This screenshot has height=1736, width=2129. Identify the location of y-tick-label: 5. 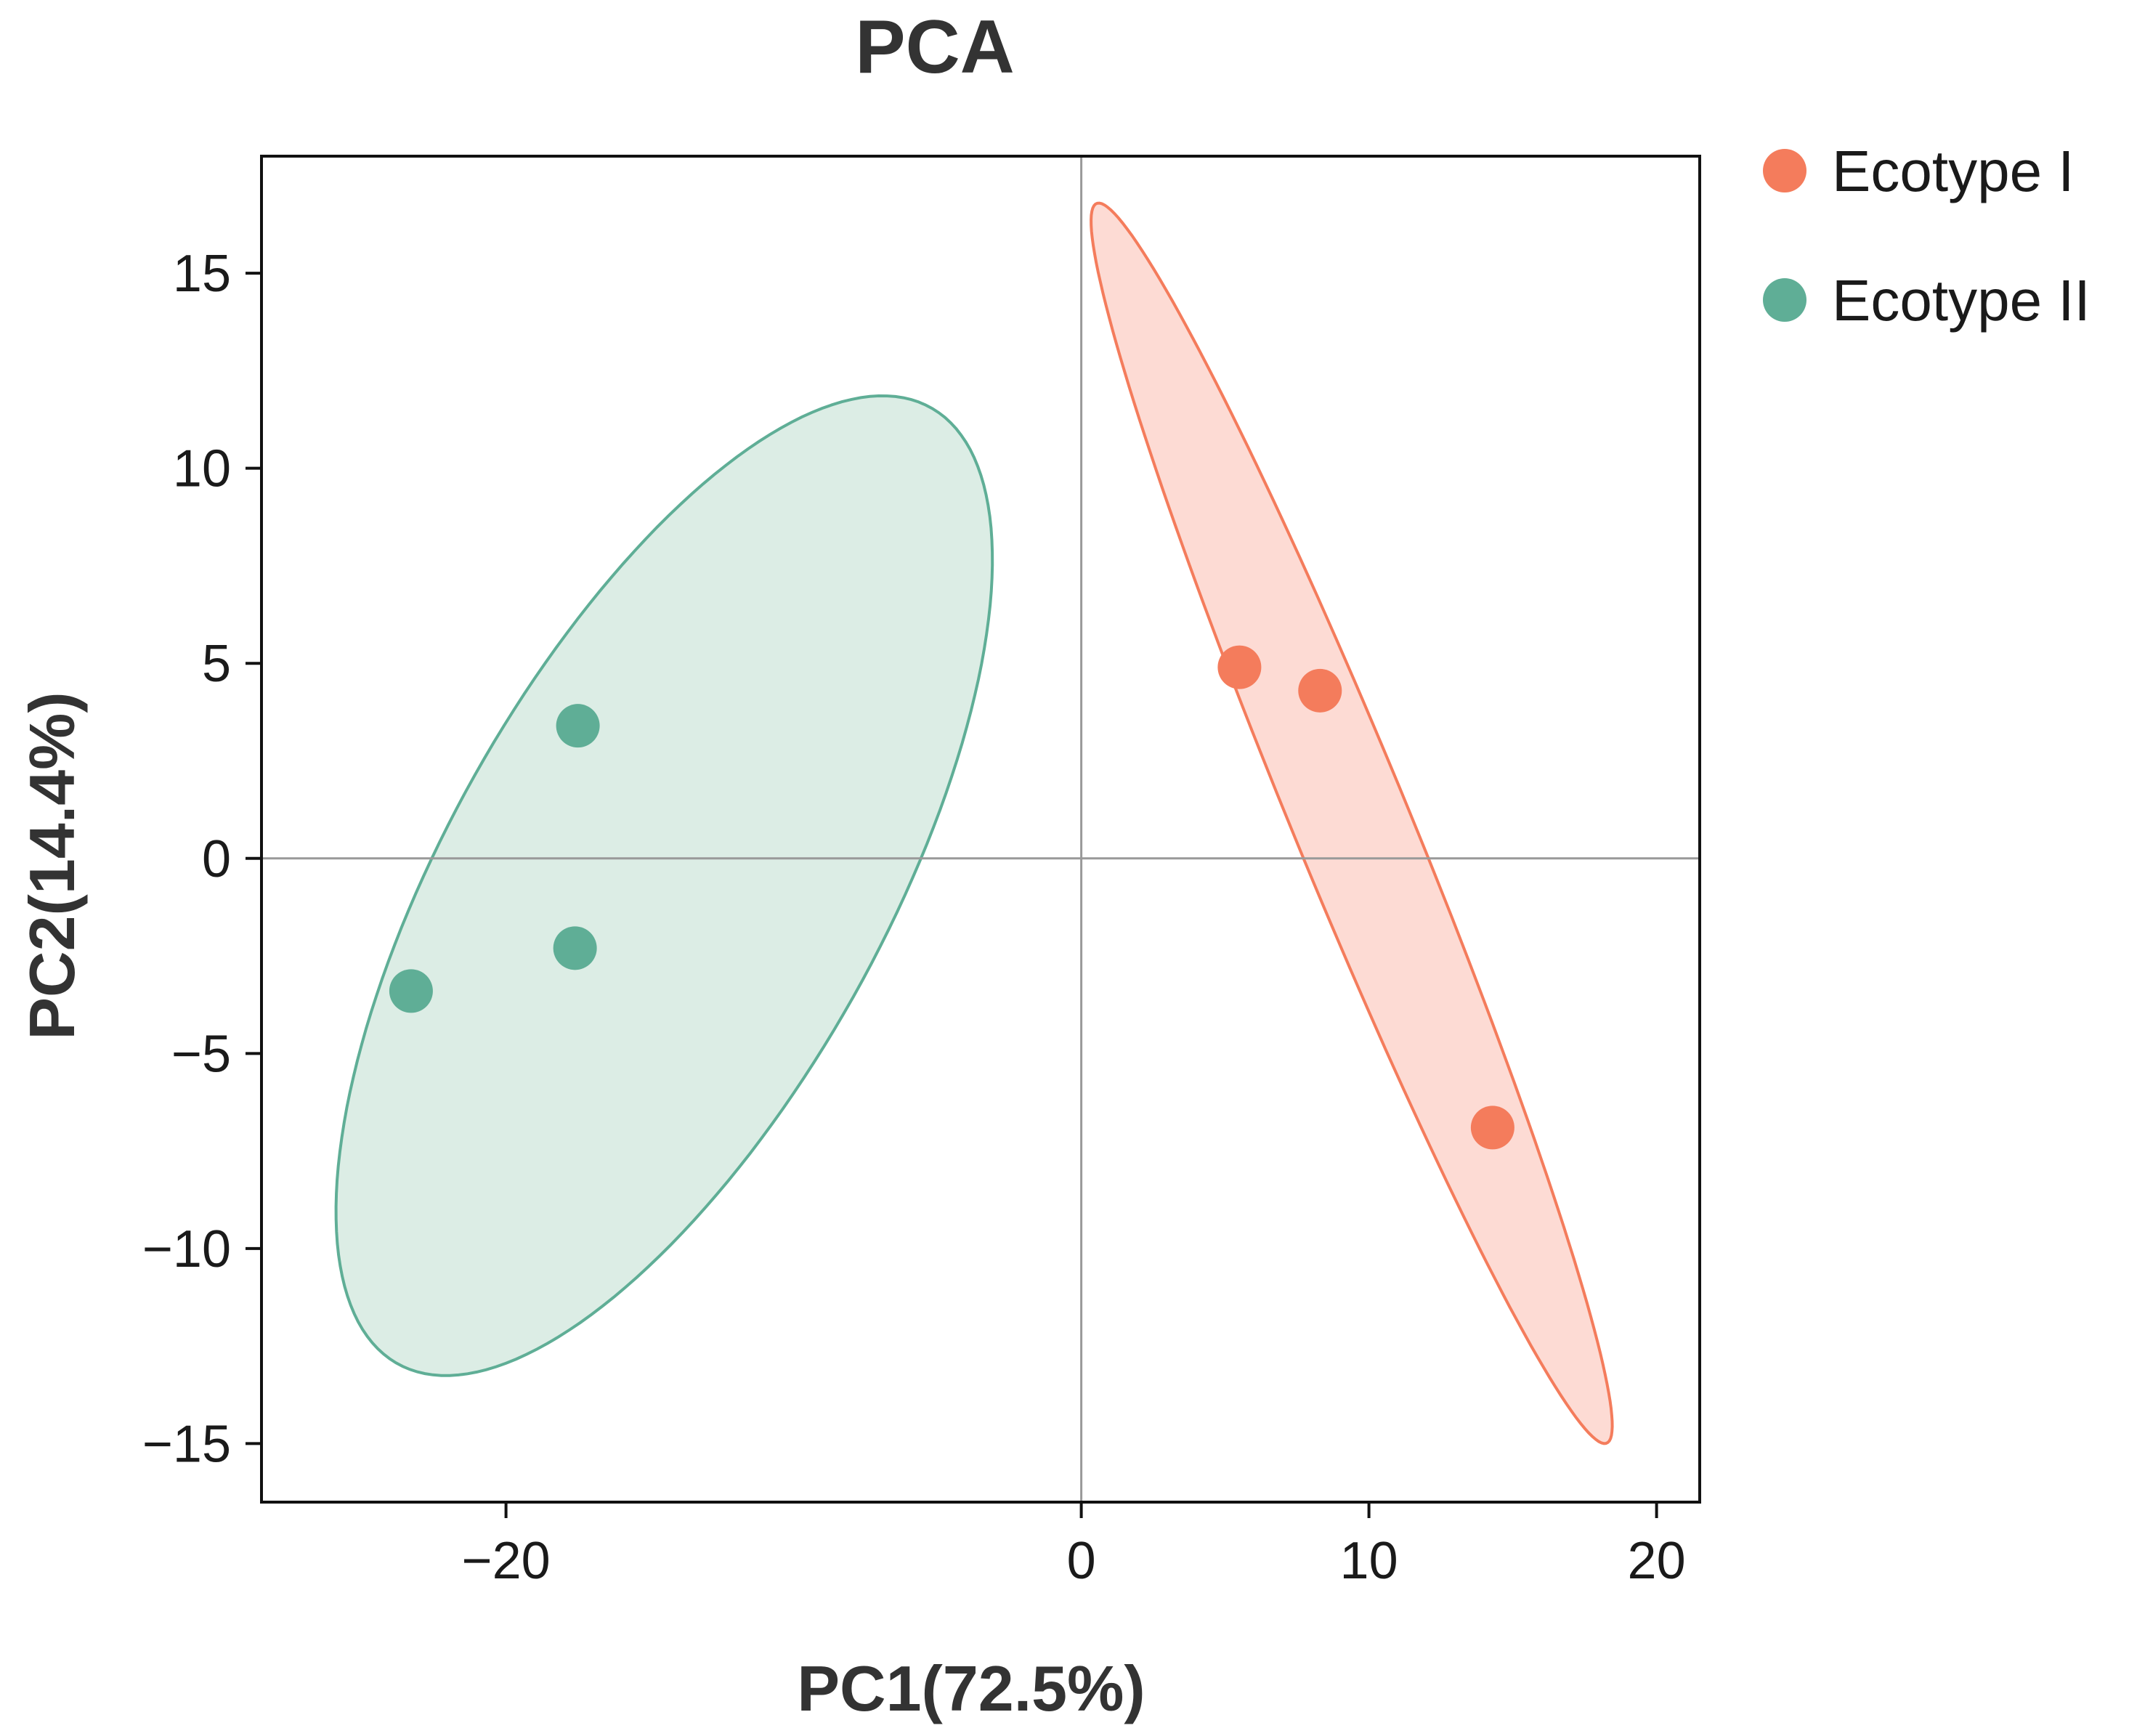
(216, 664).